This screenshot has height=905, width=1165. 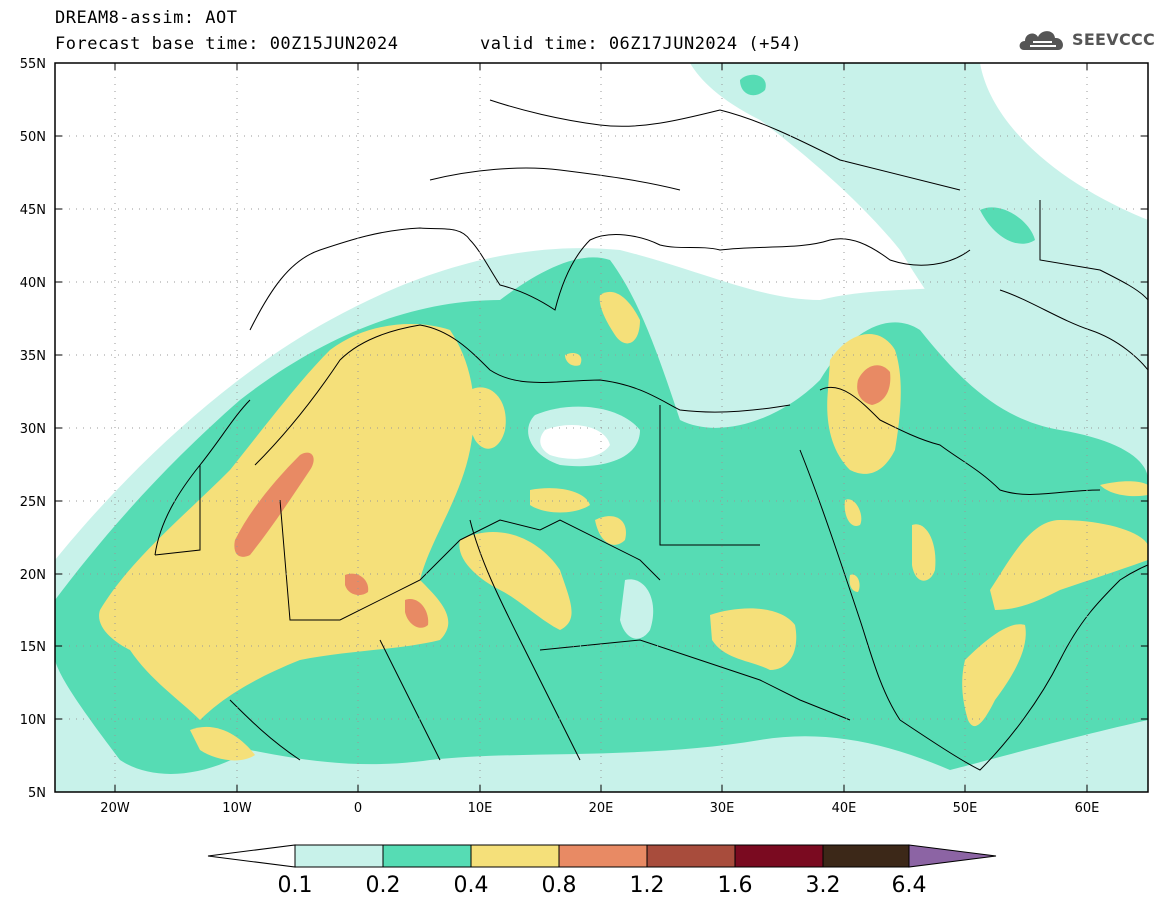 I want to click on lon-labels: 20W 10W 0 10E 20E 30E 40E 50E 60E, so click(x=599, y=808).